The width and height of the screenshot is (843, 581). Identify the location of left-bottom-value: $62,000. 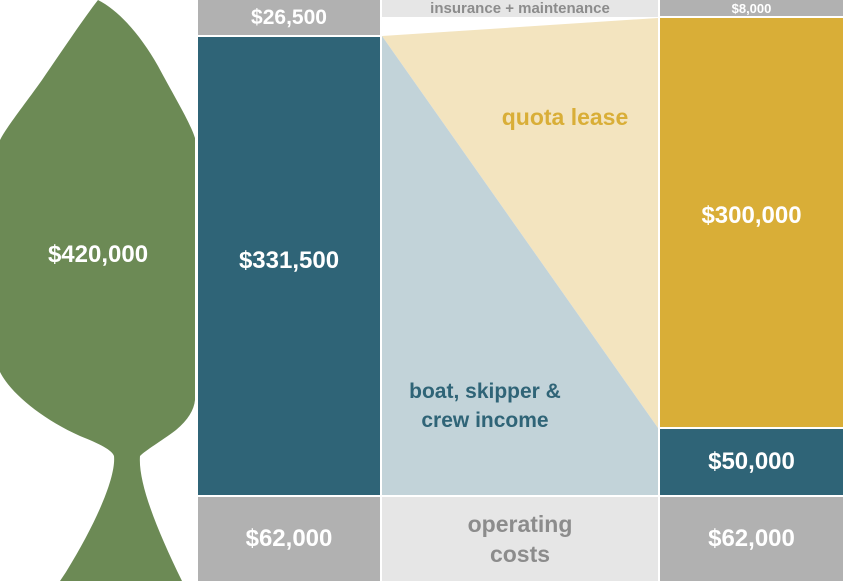
(289, 539).